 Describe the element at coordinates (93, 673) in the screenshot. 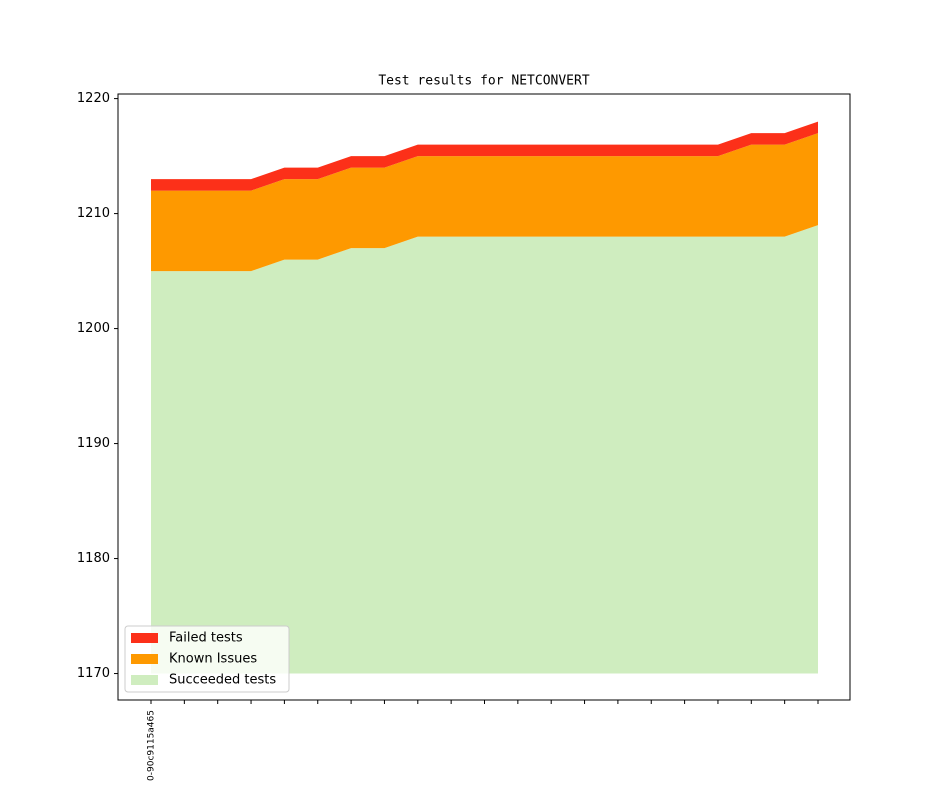

I see `y-tick-label: 1170` at that location.